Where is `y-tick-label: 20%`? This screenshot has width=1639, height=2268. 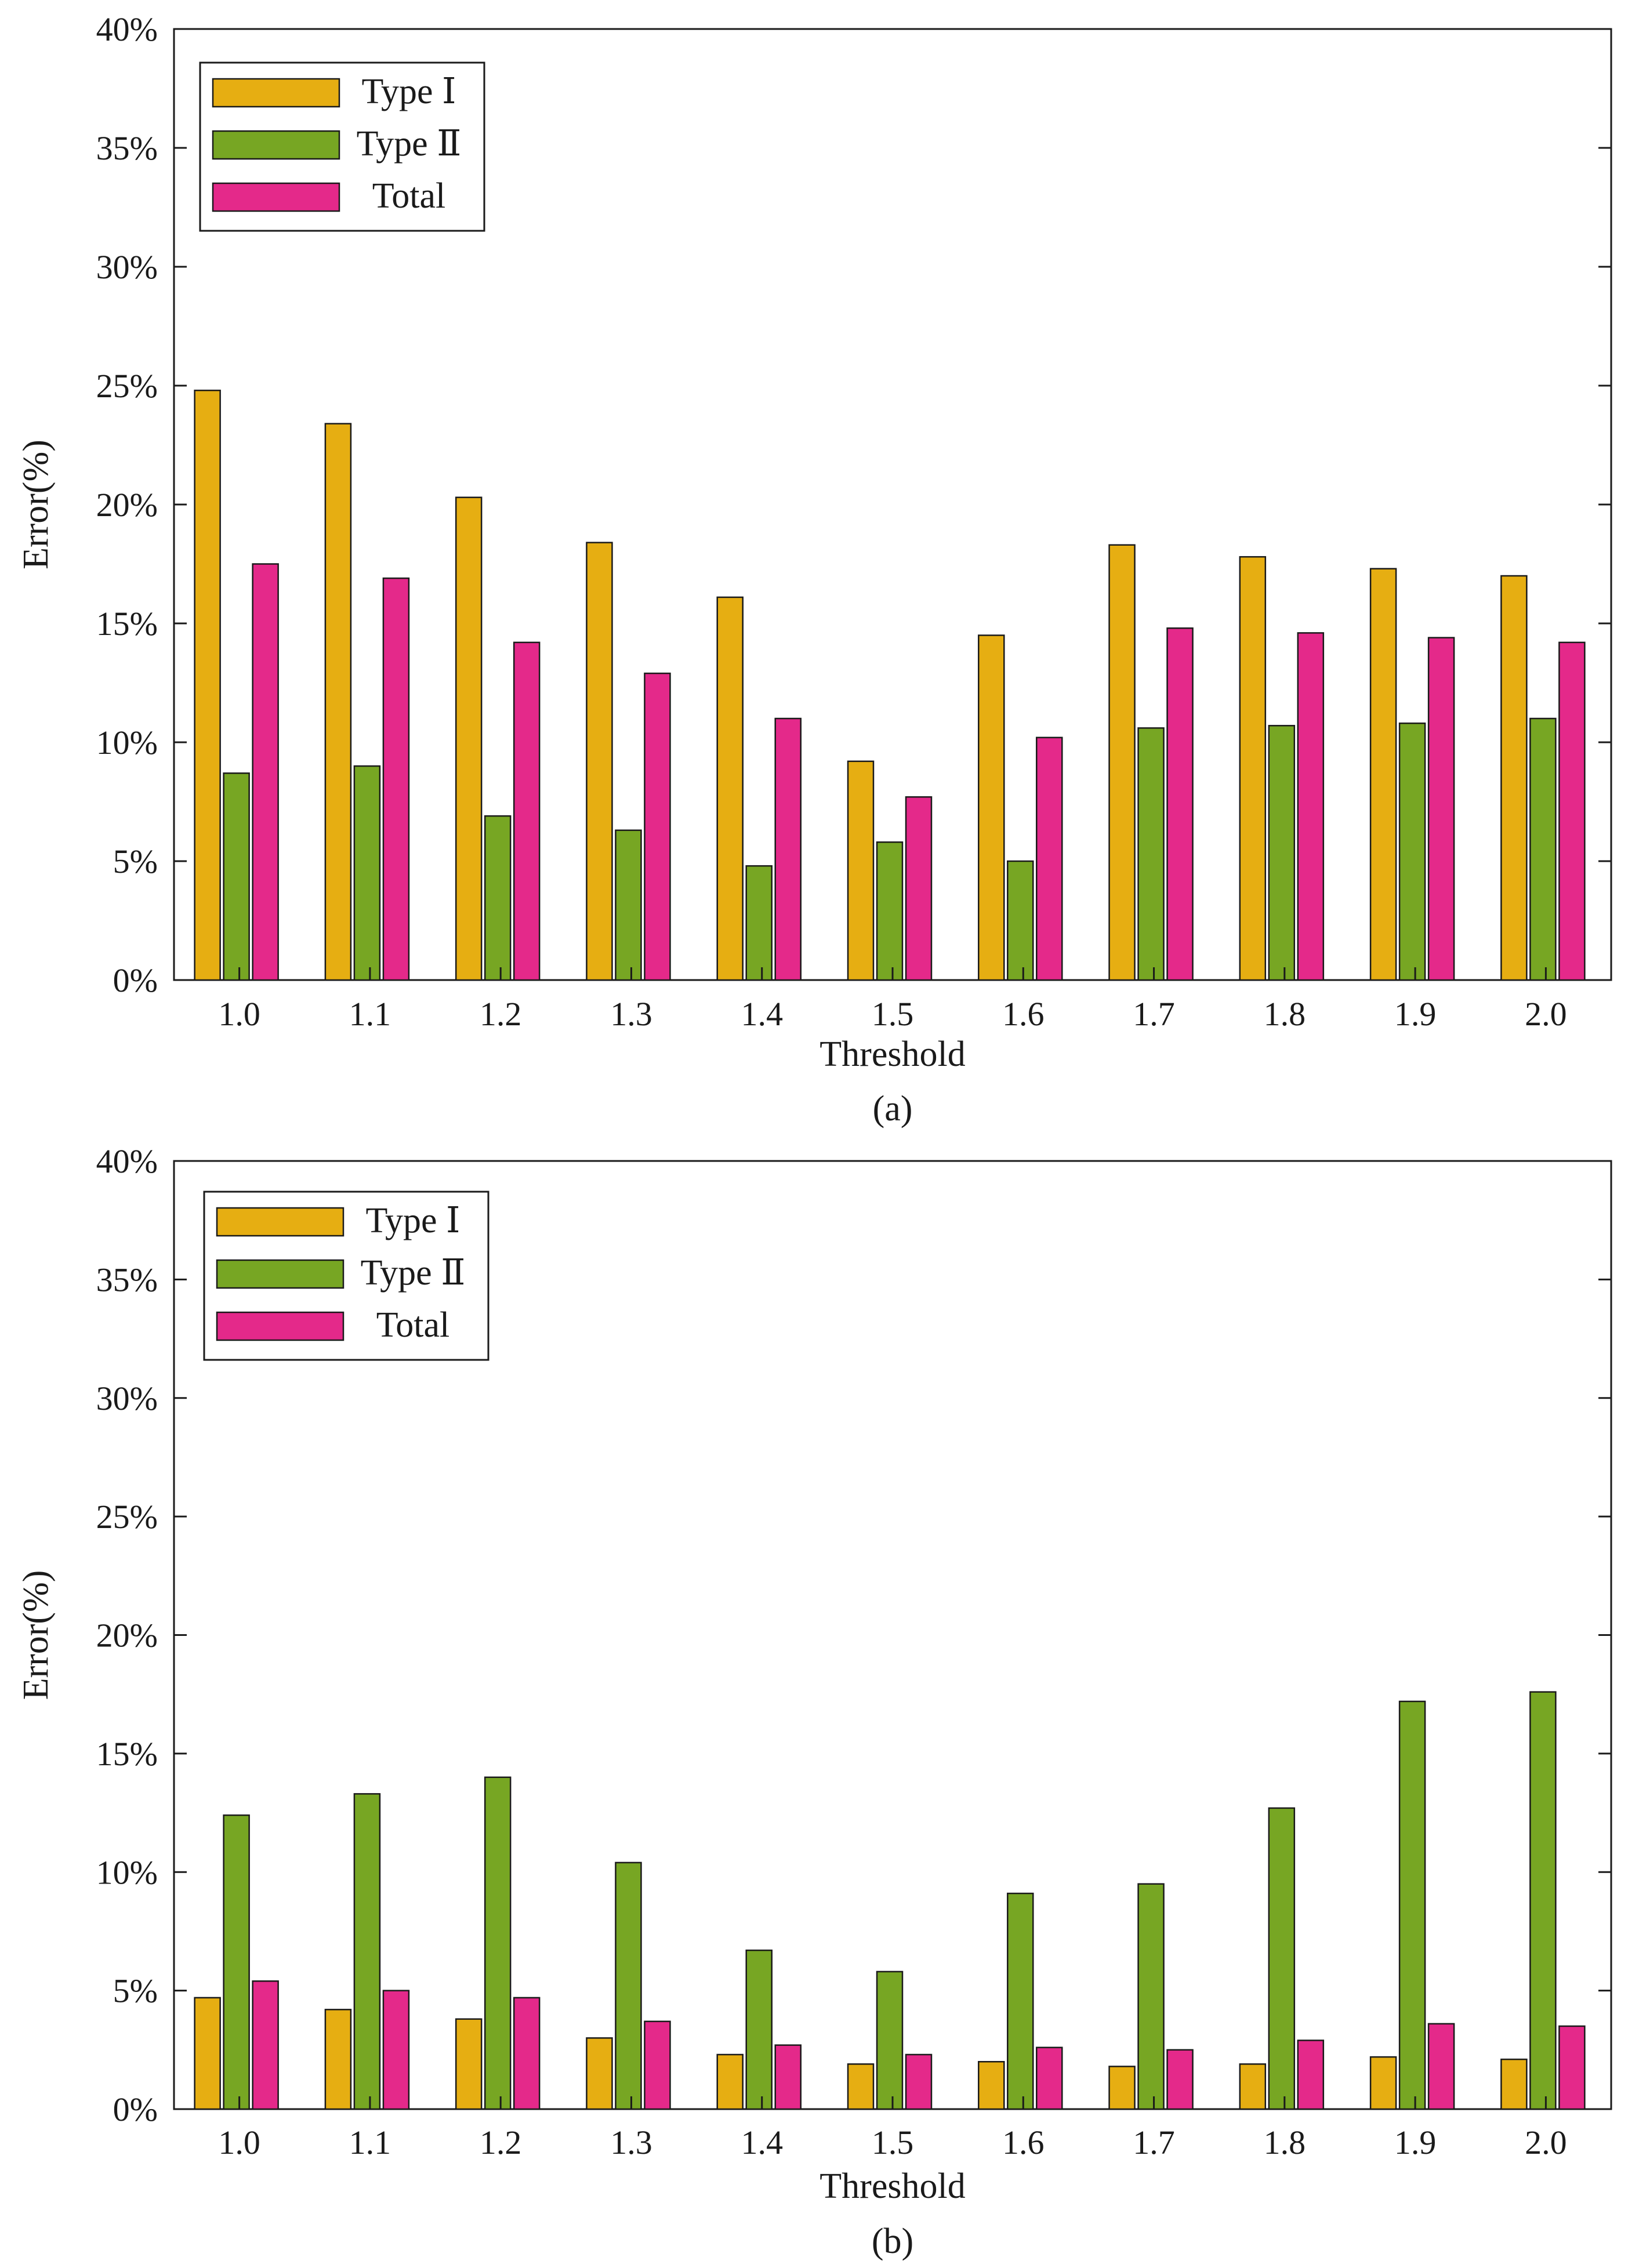 y-tick-label: 20% is located at coordinates (127, 505).